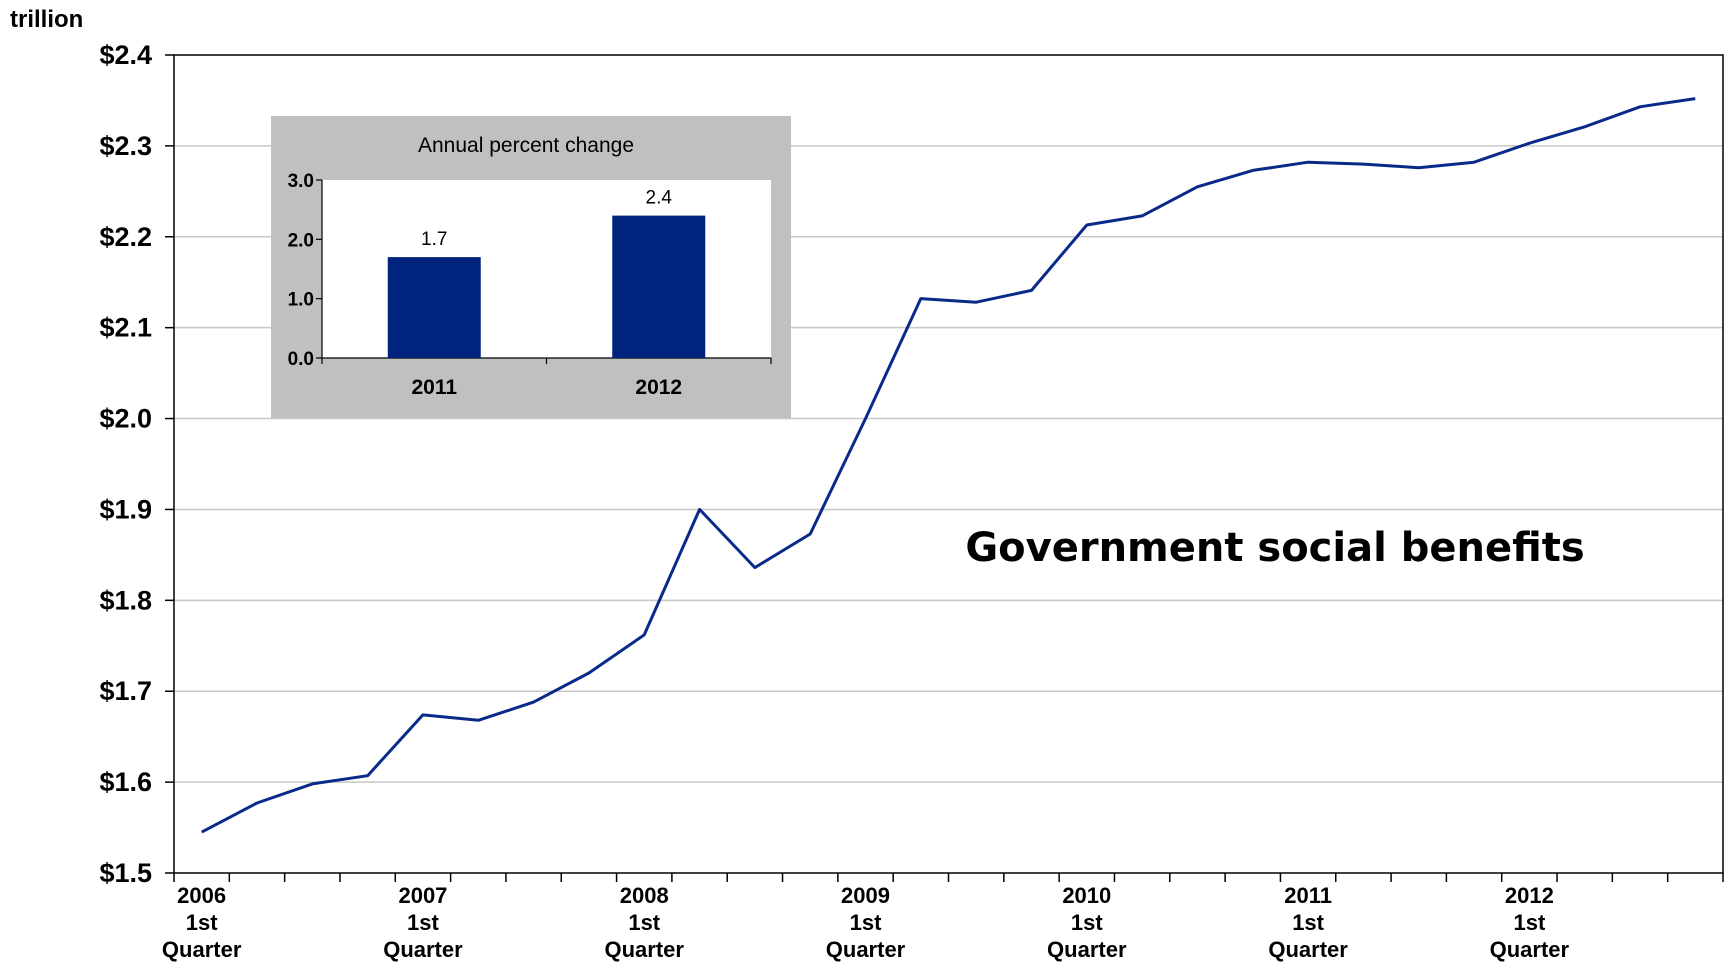  What do you see at coordinates (125, 419) in the screenshot?
I see `y-tick-label: $2.0` at bounding box center [125, 419].